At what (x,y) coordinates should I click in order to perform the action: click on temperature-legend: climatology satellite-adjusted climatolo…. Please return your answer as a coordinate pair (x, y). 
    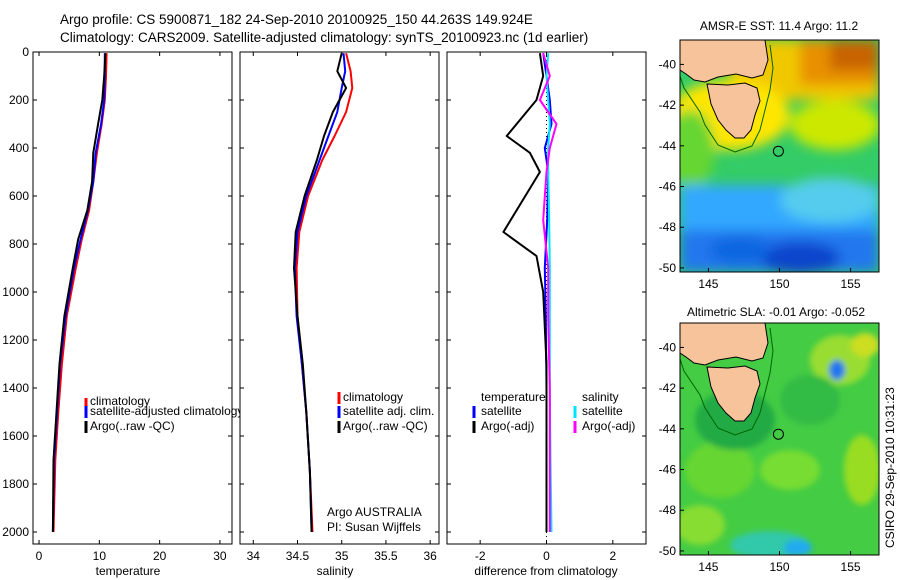
    Looking at the image, I should click on (163, 413).